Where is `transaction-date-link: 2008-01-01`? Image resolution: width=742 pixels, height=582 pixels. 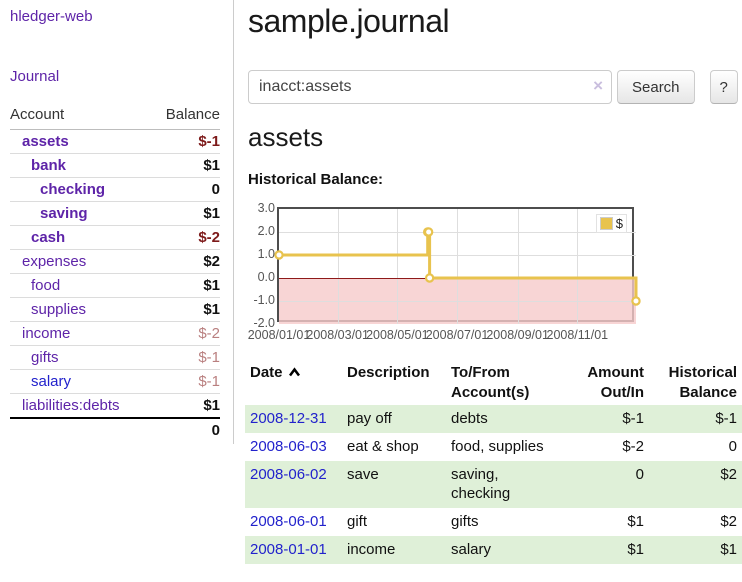 transaction-date-link: 2008-01-01 is located at coordinates (288, 549).